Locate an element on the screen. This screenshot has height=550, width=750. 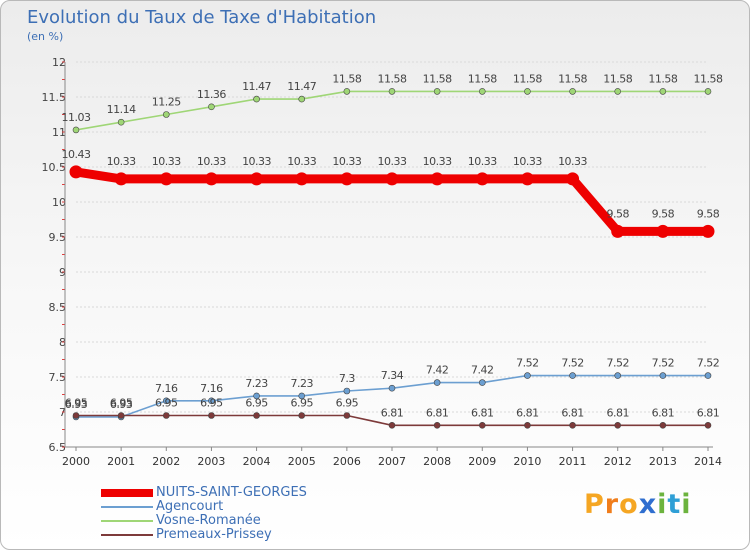
x-tick-label: 2008 is located at coordinates (437, 461).